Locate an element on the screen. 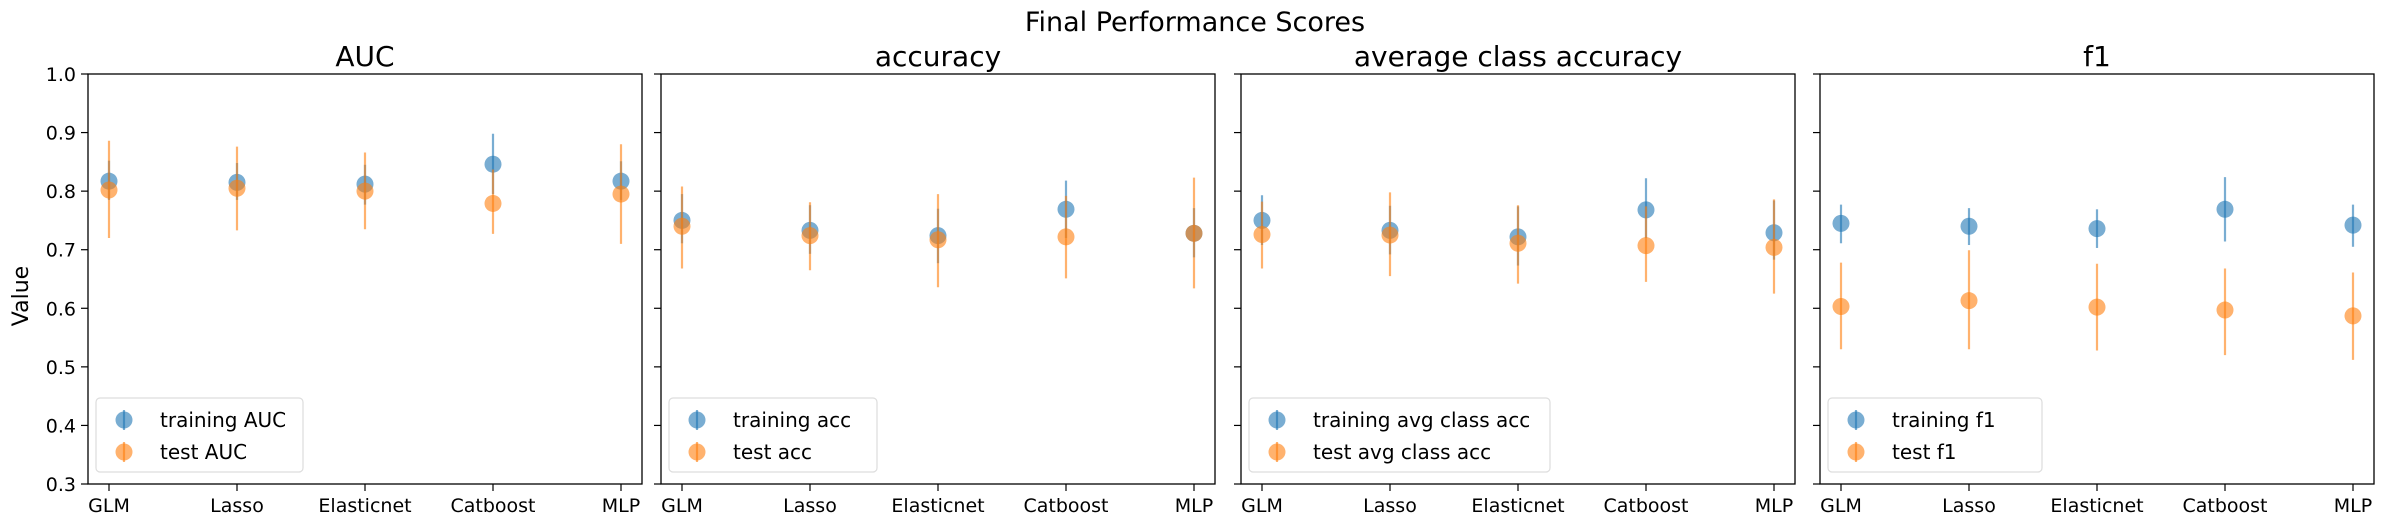 This screenshot has width=2390, height=525. legend: training AUC test AUC is located at coordinates (199, 435).